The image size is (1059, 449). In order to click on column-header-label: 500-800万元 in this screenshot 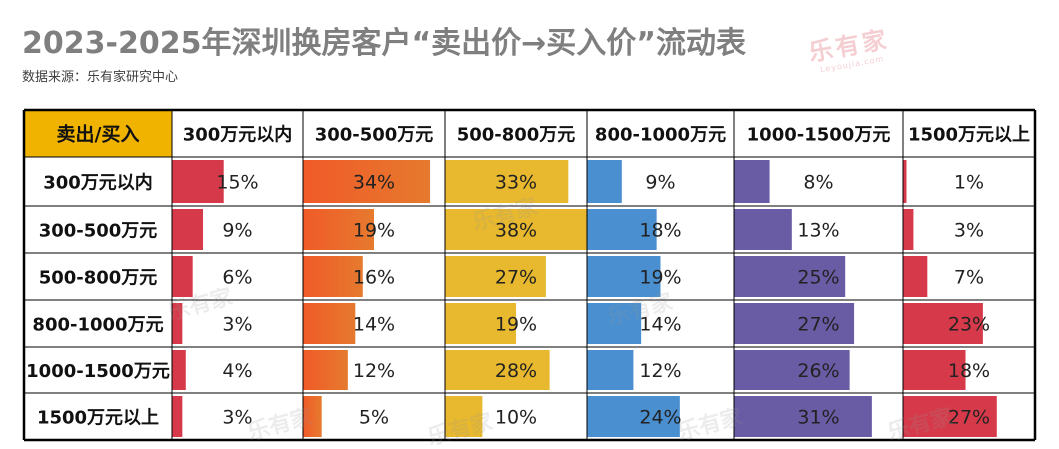, I will do `click(516, 135)`.